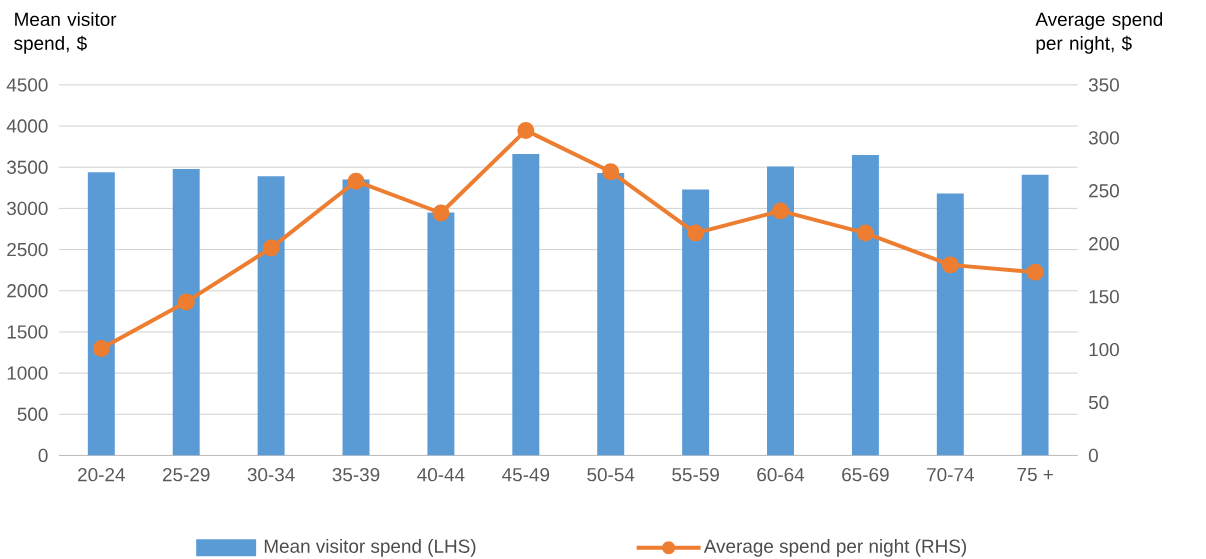  Describe the element at coordinates (865, 474) in the screenshot. I see `x-tick-label: 65-69` at that location.